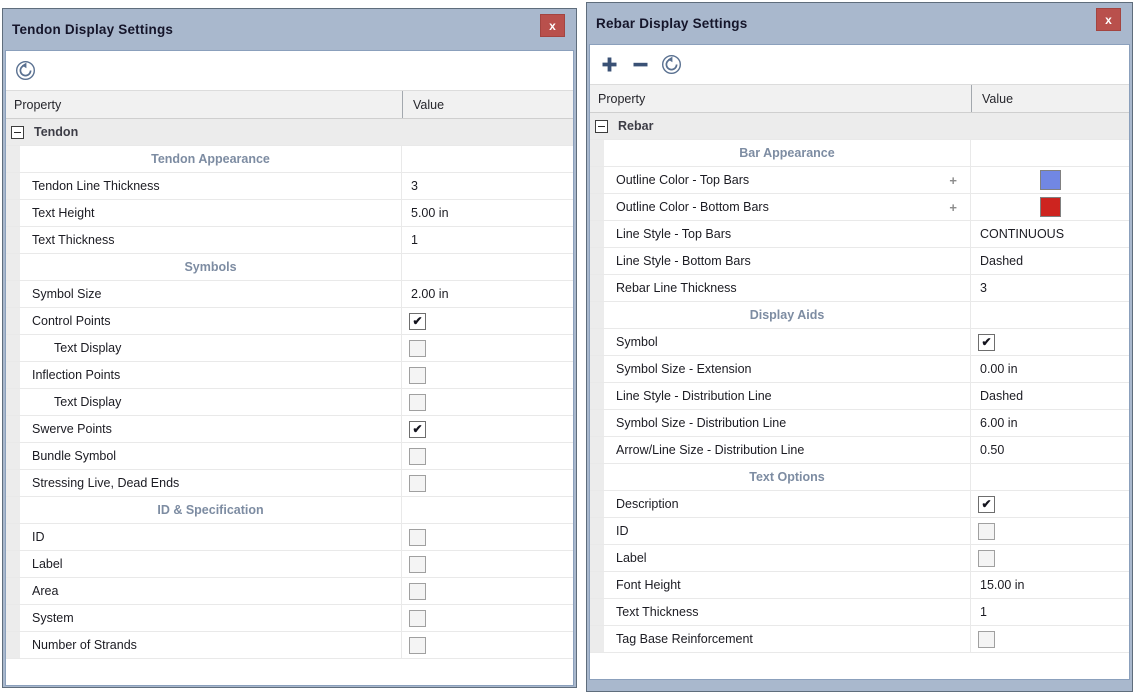 Image resolution: width=1136 pixels, height=692 pixels. Describe the element at coordinates (1050, 369) in the screenshot. I see `value-cell: 0.00 in` at that location.